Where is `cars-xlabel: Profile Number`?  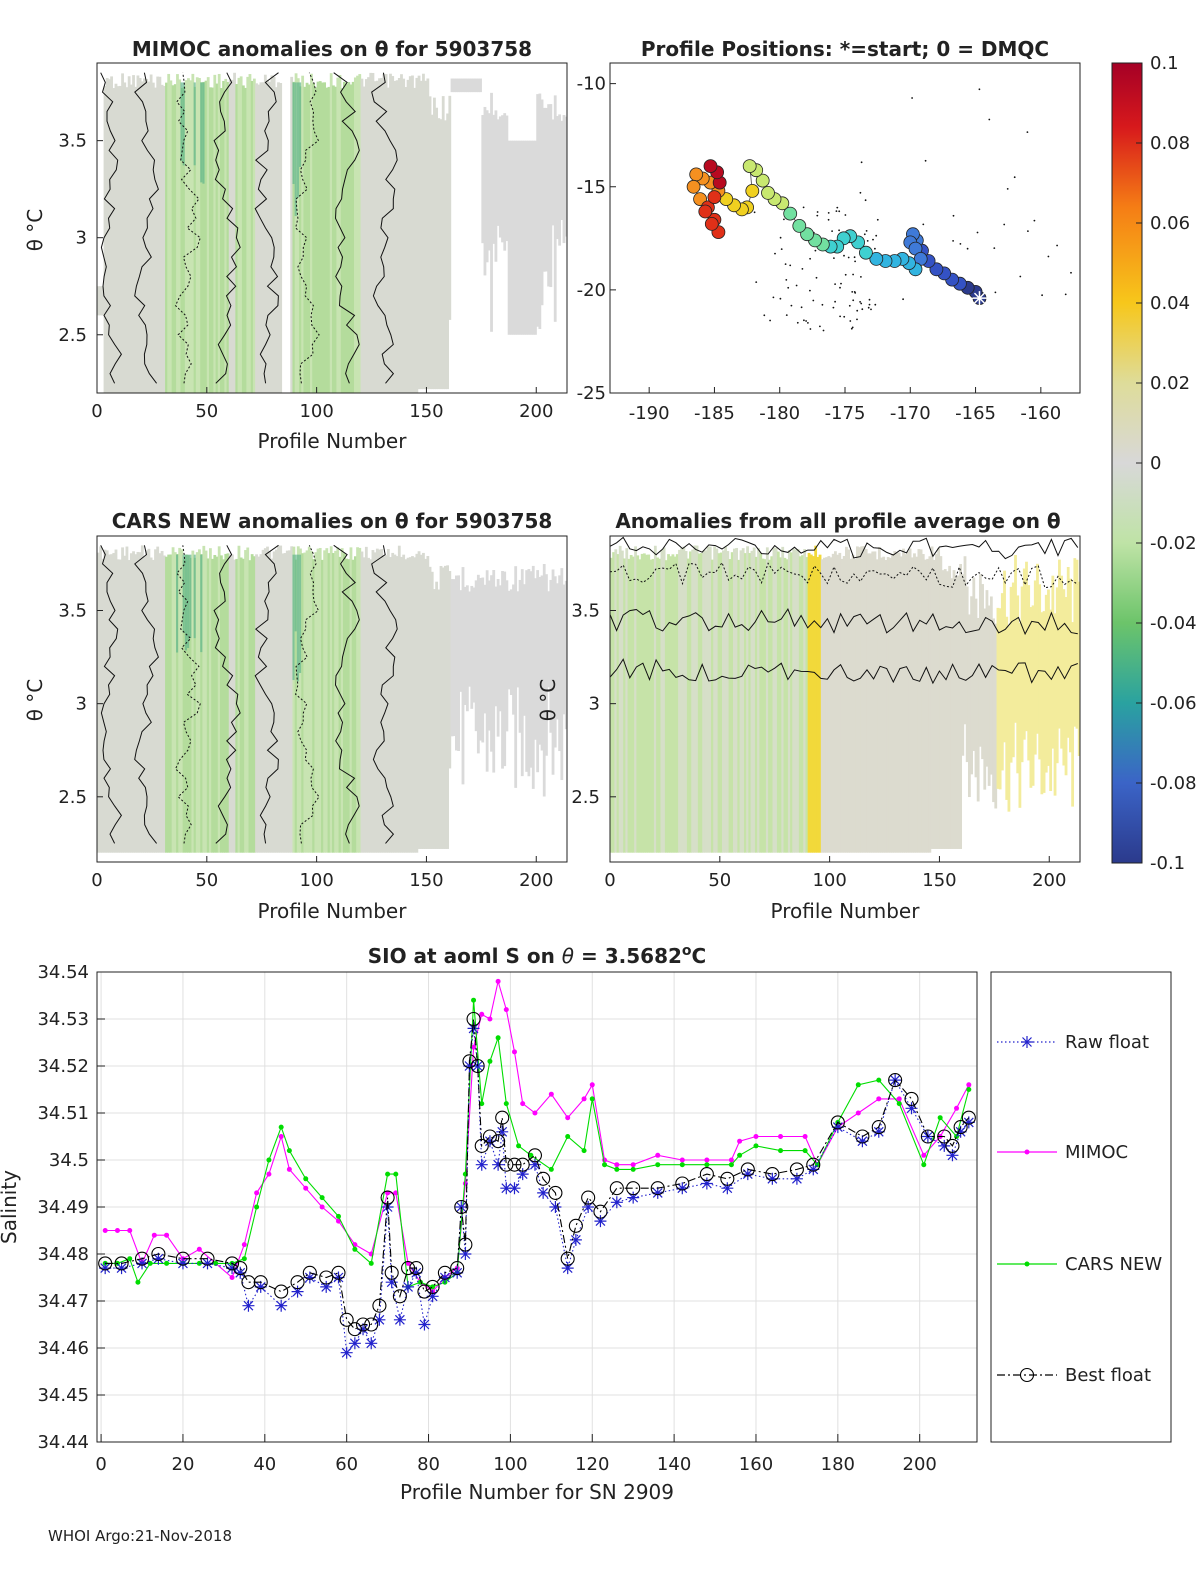 cars-xlabel: Profile Number is located at coordinates (333, 911).